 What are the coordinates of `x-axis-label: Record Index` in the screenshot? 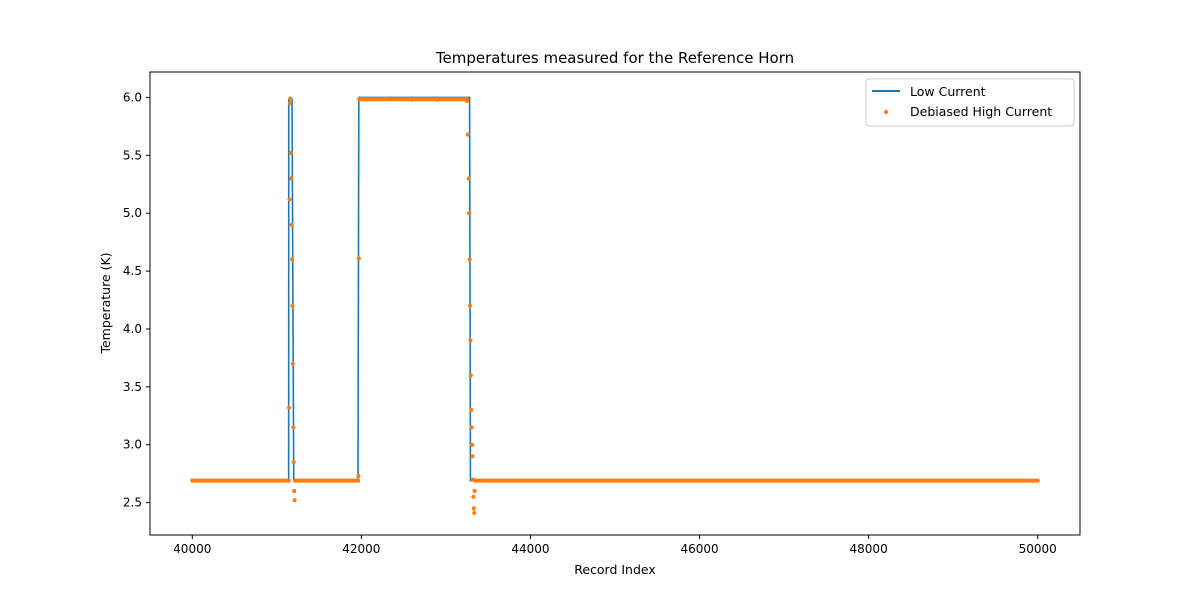 It's located at (615, 569).